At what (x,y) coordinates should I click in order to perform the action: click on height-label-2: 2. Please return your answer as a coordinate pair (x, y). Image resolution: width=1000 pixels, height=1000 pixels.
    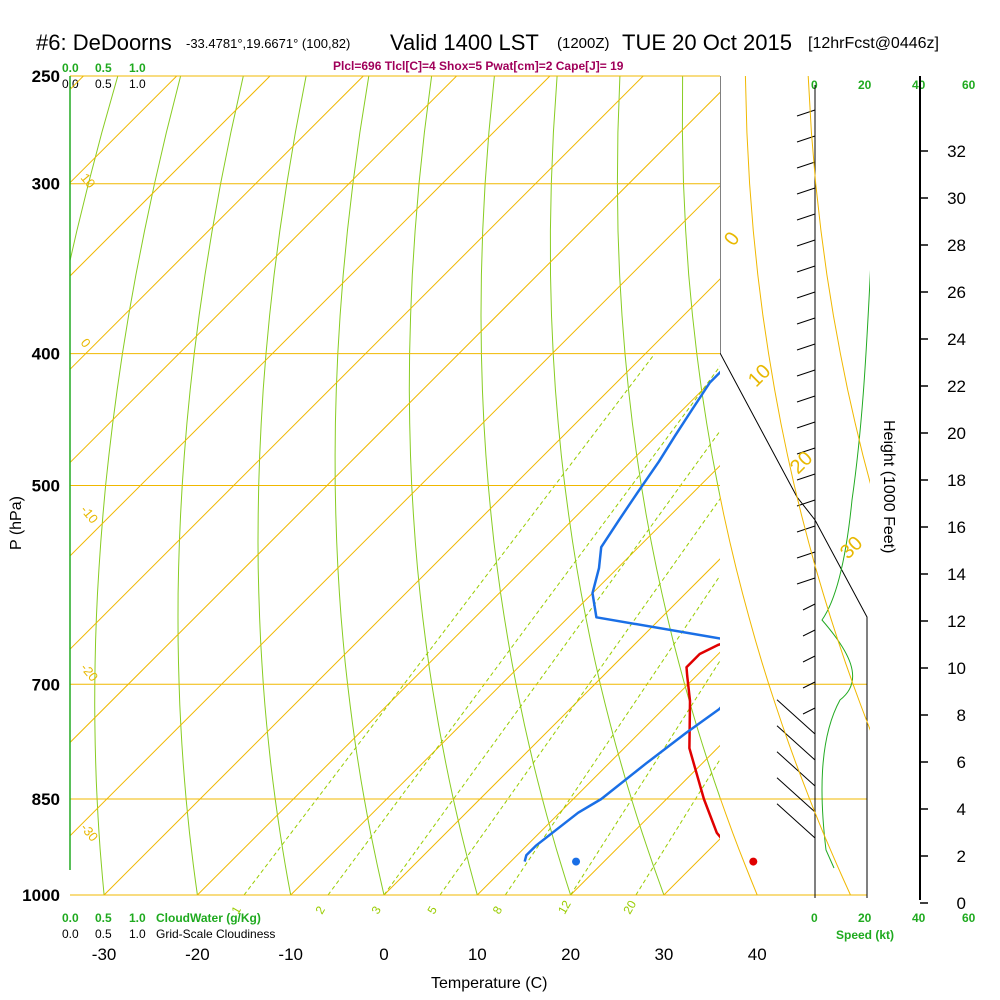
    Looking at the image, I should click on (961, 856).